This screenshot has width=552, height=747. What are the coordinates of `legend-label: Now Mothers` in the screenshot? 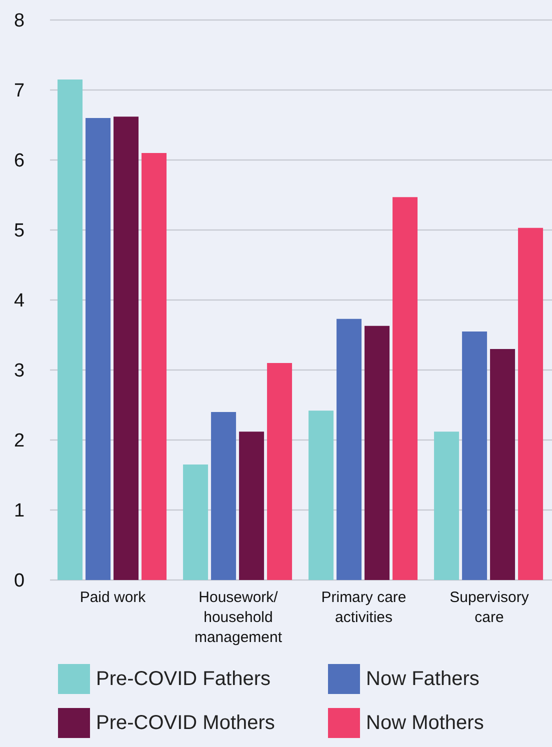 It's located at (425, 723).